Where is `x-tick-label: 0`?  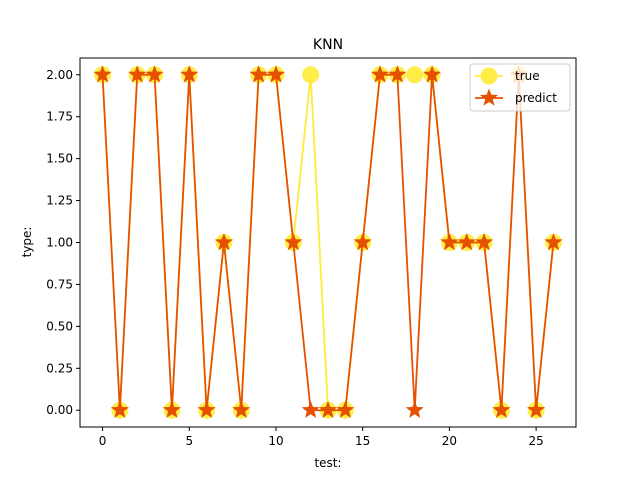 x-tick-label: 0 is located at coordinates (103, 441).